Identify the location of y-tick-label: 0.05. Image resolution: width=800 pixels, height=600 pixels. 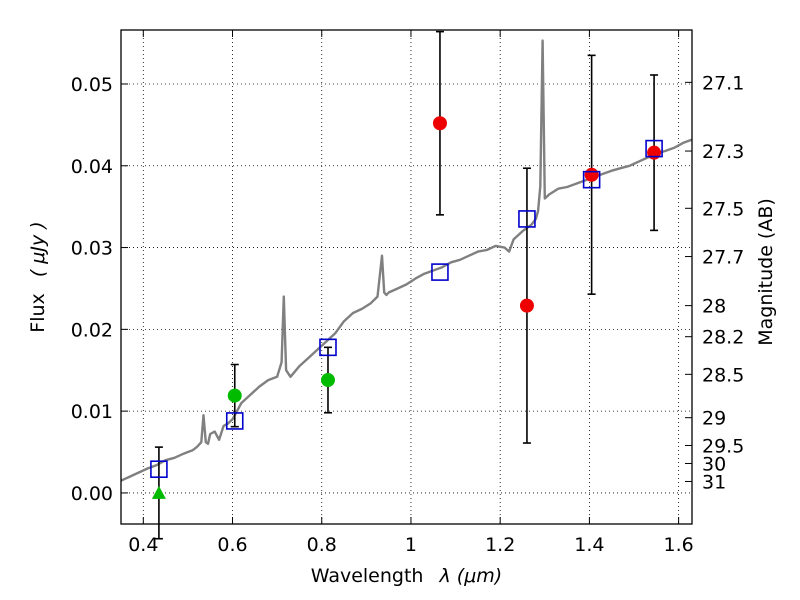
(92, 85).